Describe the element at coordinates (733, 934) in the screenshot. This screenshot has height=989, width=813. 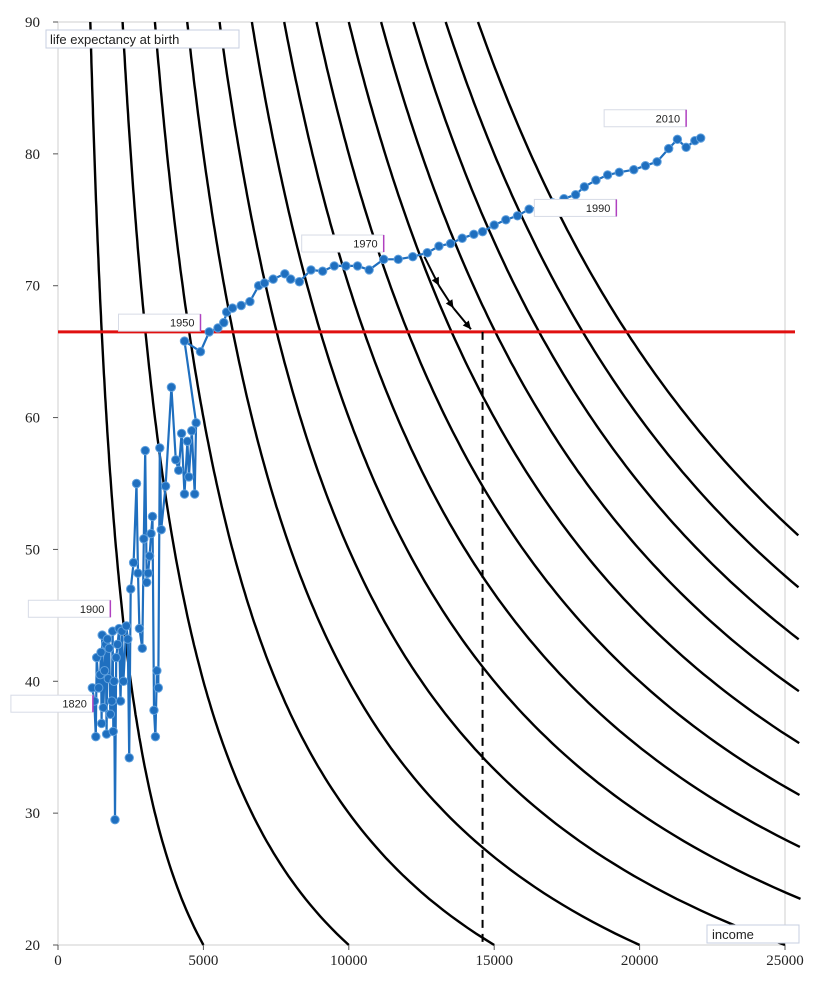
I see `x-axis-label: income` at that location.